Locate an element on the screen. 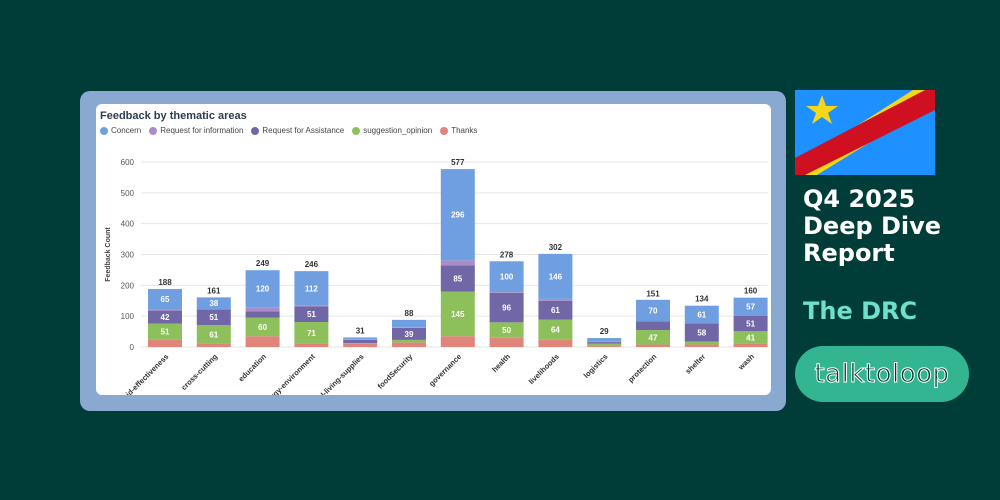  segment-label: 71 is located at coordinates (311, 333).